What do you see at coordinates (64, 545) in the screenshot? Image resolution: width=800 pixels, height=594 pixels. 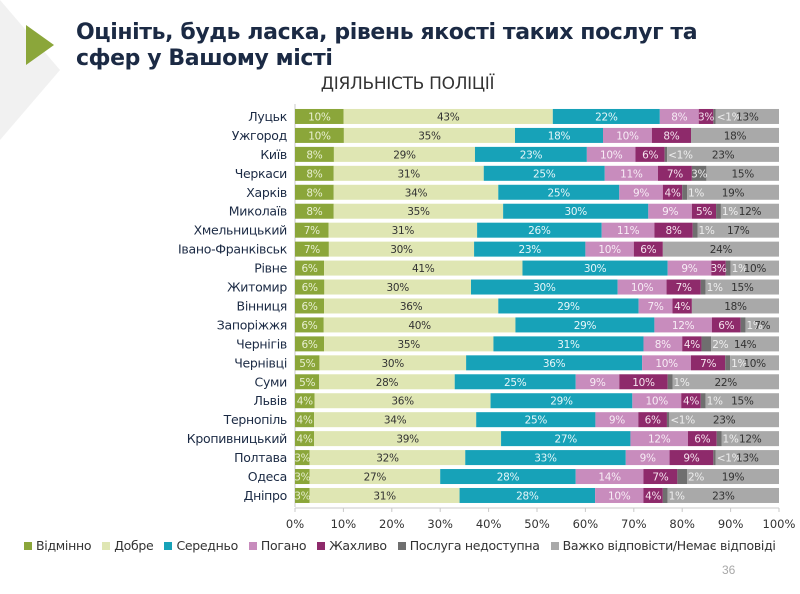 I see `legend-label: Відмінно` at bounding box center [64, 545].